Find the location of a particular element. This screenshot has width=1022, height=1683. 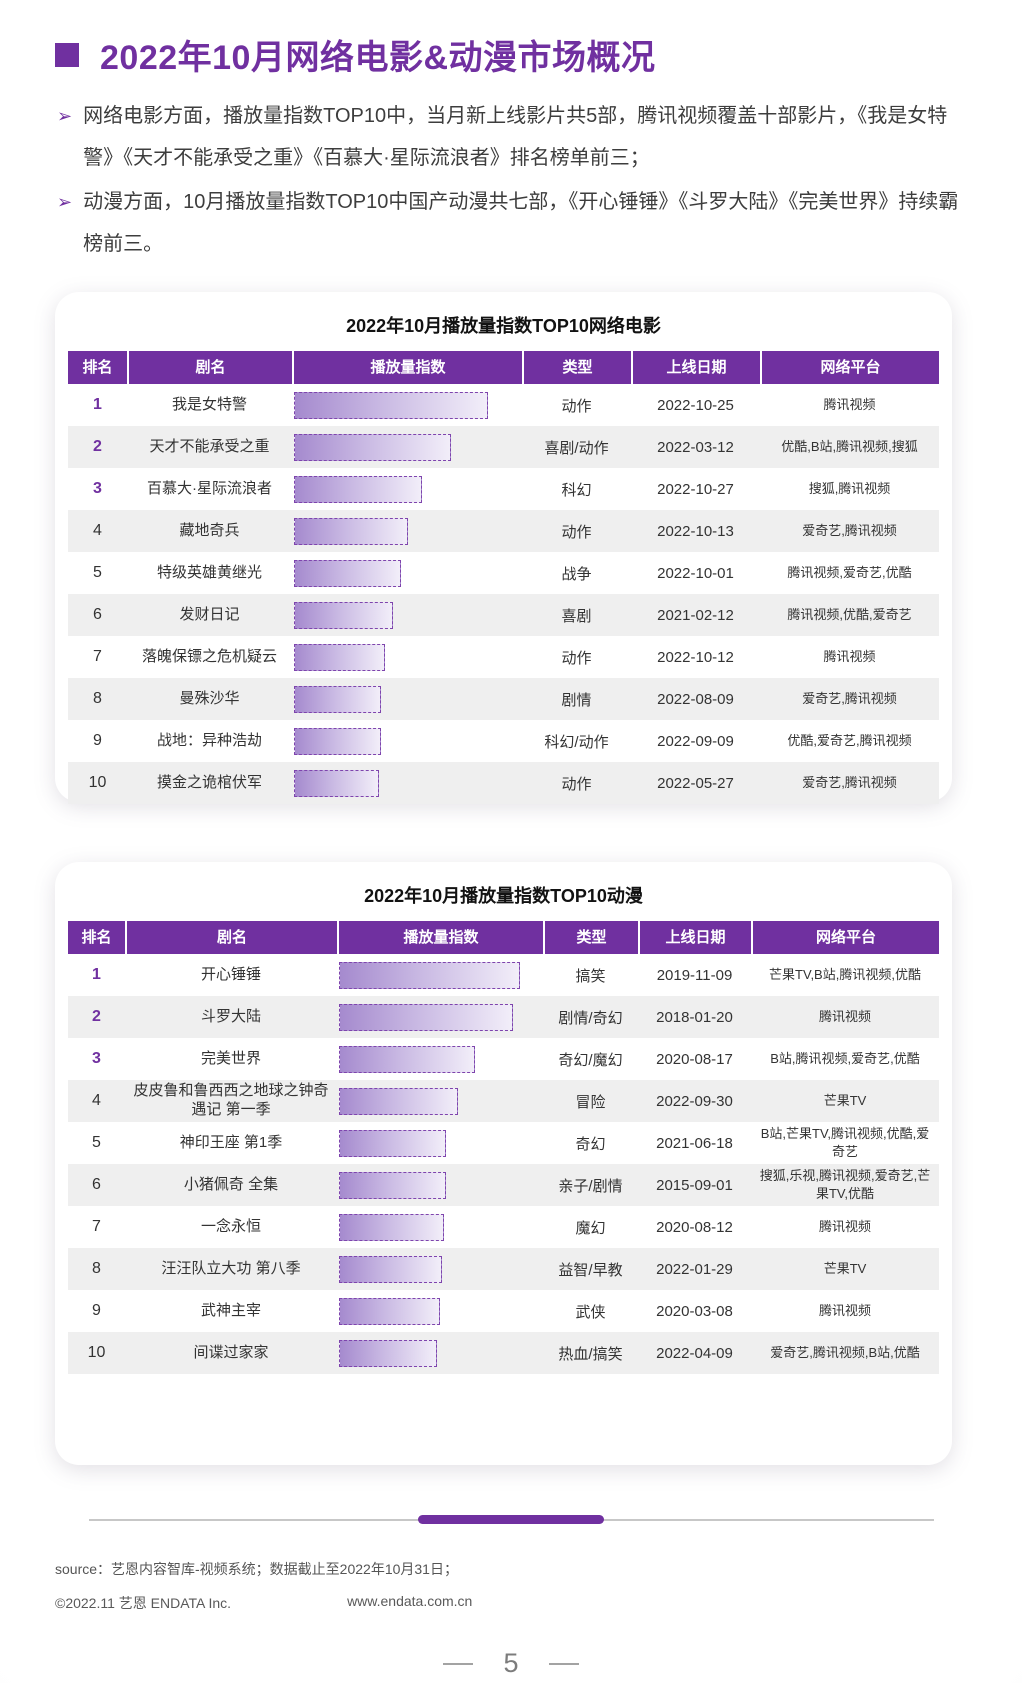

rank-cell: 9 is located at coordinates (97, 740).